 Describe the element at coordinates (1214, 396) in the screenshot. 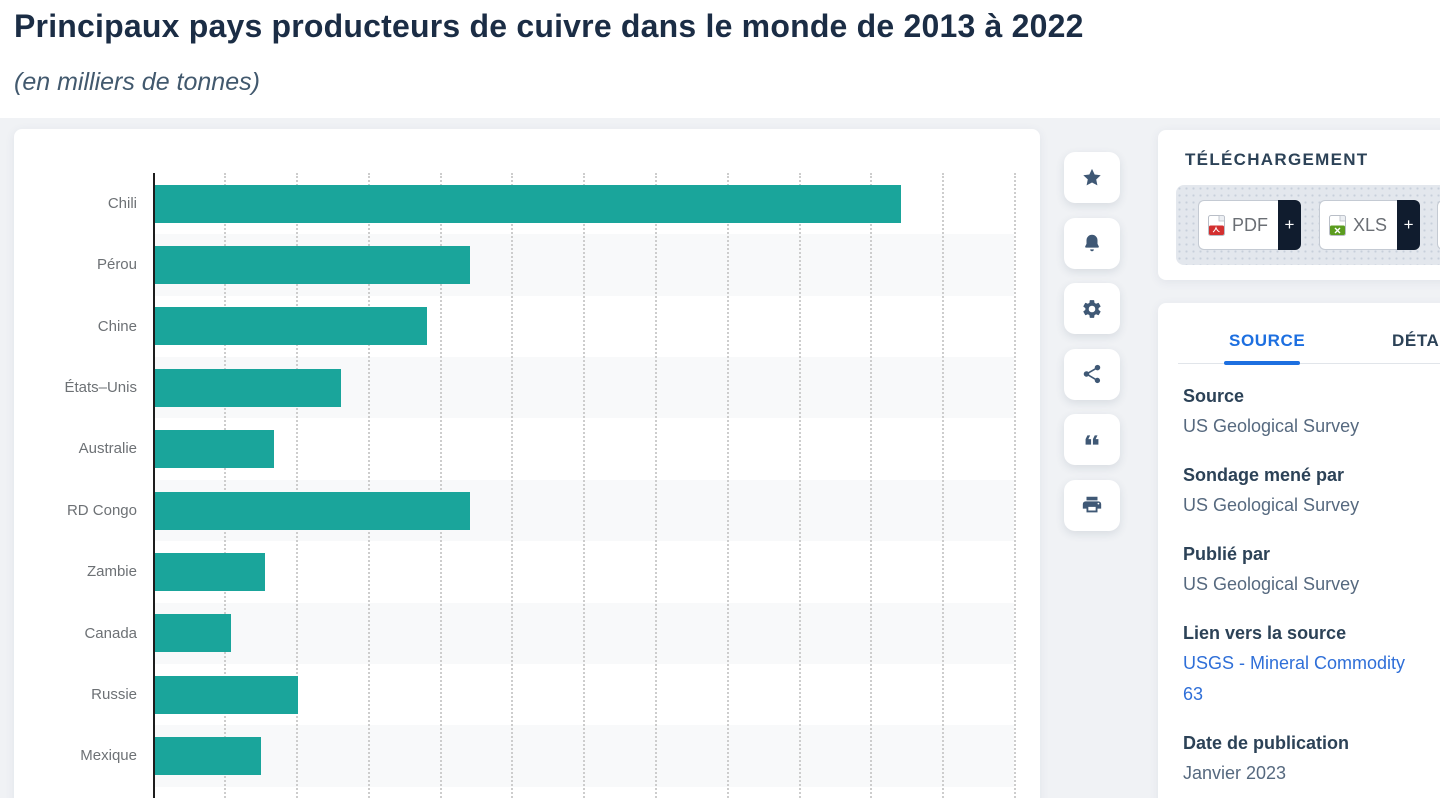

I see `field-label-source: Source` at that location.